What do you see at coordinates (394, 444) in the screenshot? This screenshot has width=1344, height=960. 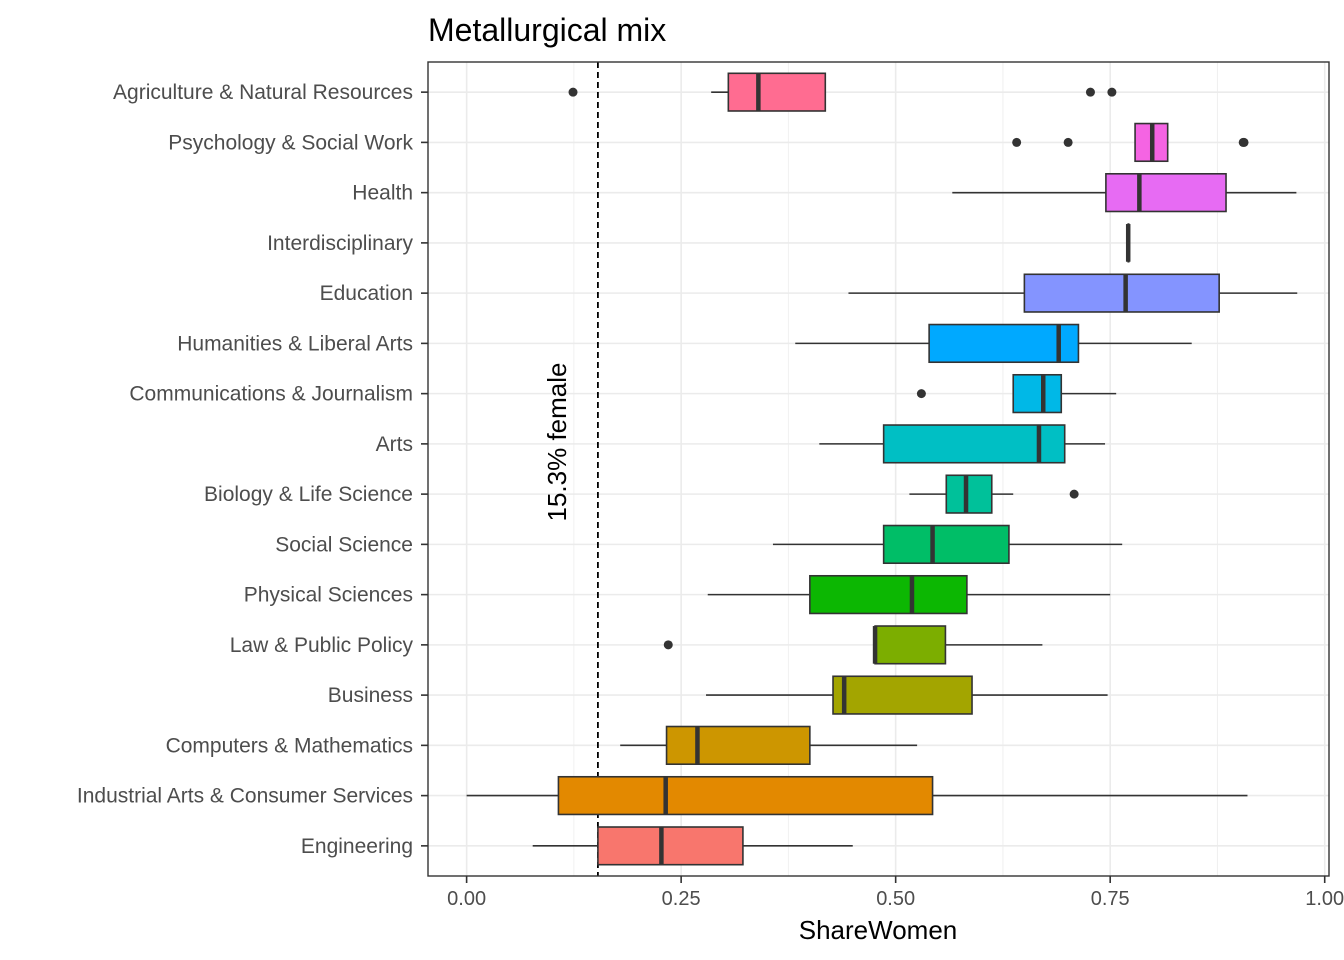 I see `category-label: Arts` at bounding box center [394, 444].